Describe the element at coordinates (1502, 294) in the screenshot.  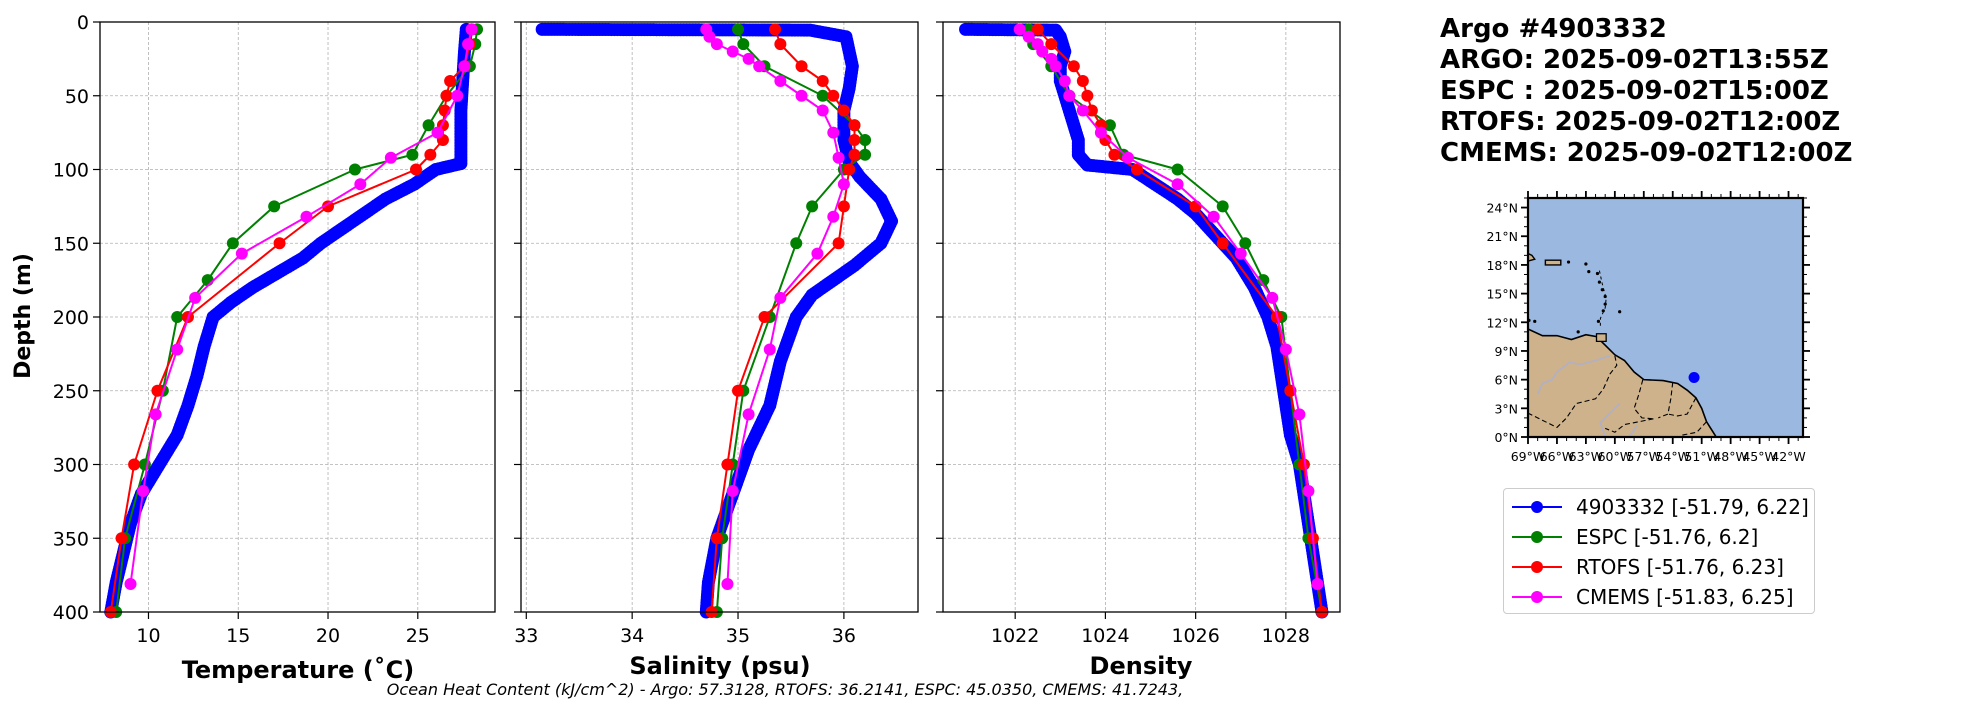
I see `map-lat-label: 15°N` at that location.